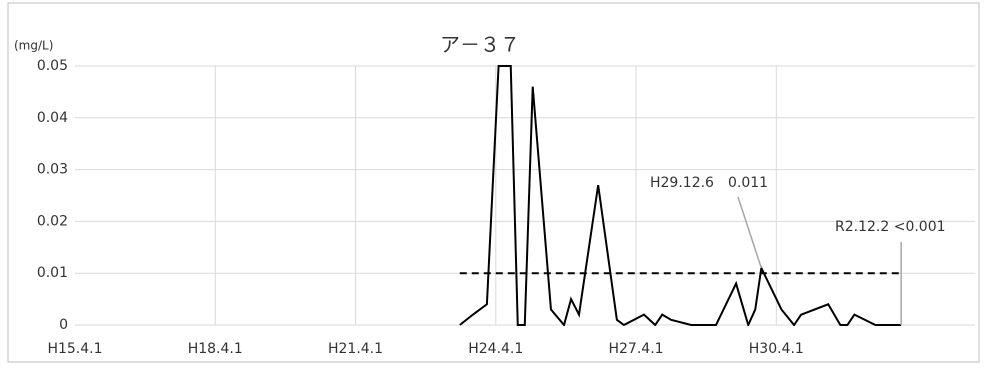  I want to click on annotation-label: R2.12.2 <0.001, so click(890, 227).